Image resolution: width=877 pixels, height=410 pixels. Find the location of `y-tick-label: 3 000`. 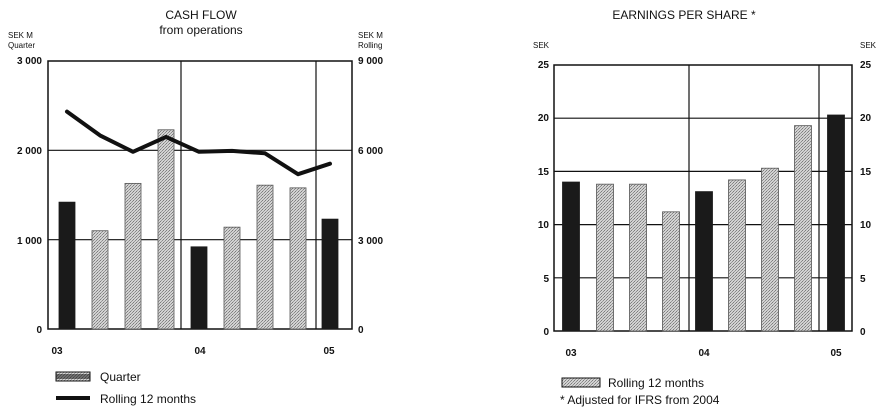

y-tick-label: 3 000 is located at coordinates (29, 61).